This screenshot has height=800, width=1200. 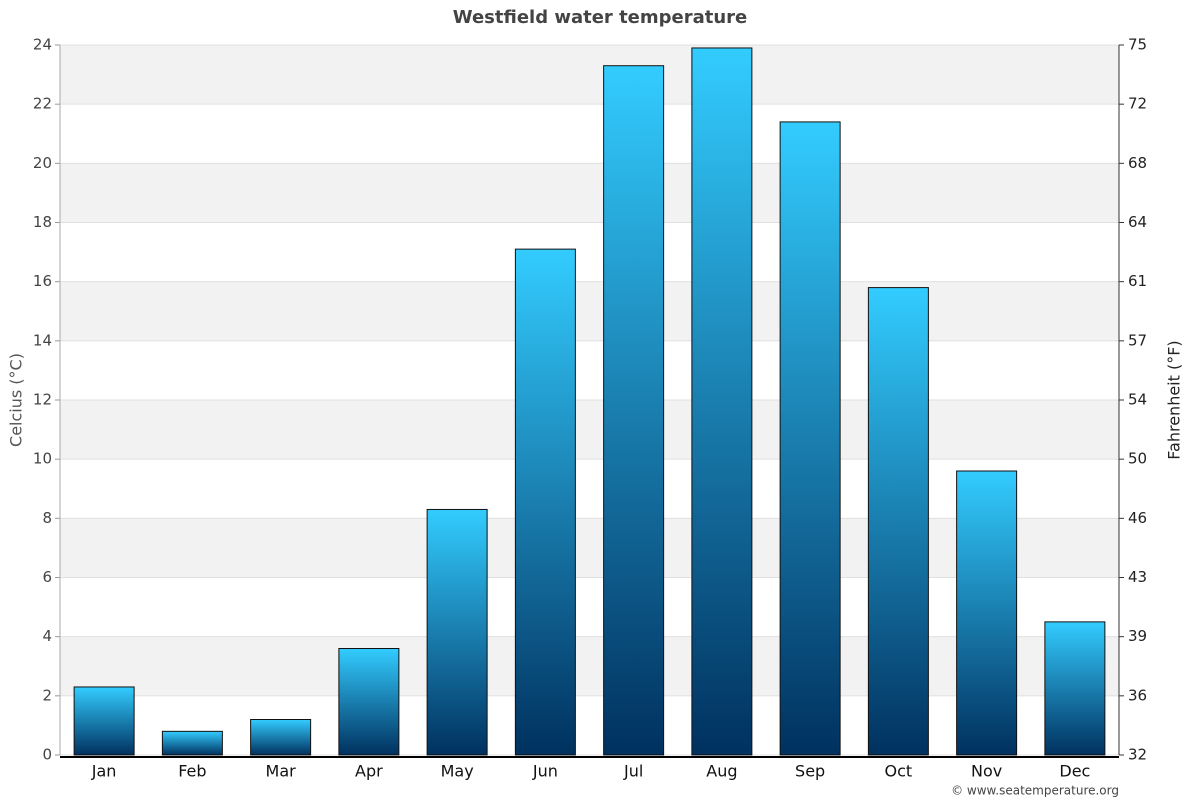 I want to click on y2-tick-label: 32, so click(x=1137, y=755).